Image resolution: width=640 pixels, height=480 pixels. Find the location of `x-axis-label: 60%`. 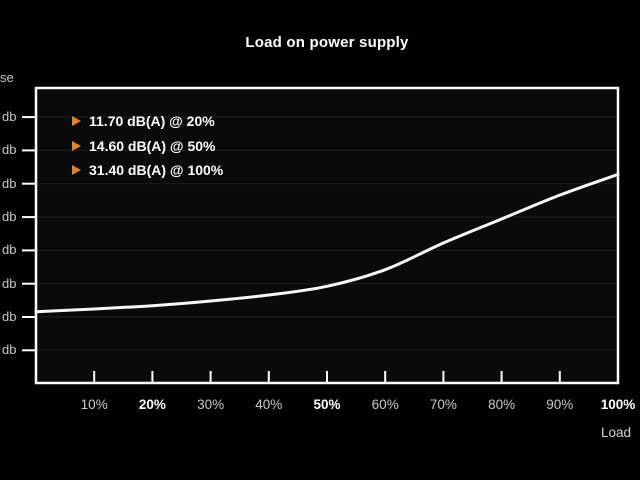

x-axis-label: 60% is located at coordinates (385, 404).